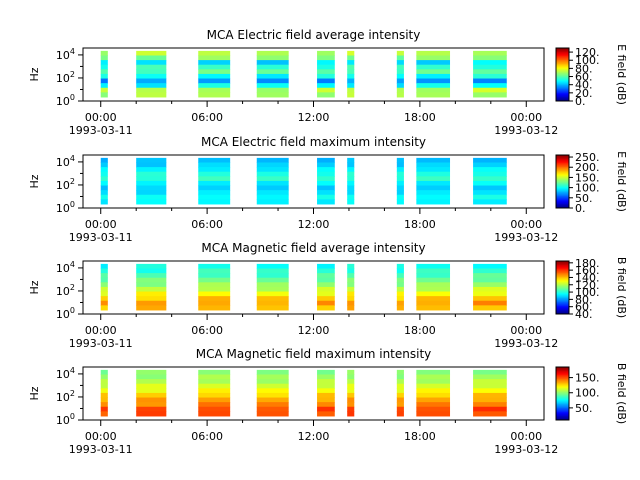 The image size is (640, 480). I want to click on x-tick-label: 18:00, so click(420, 330).